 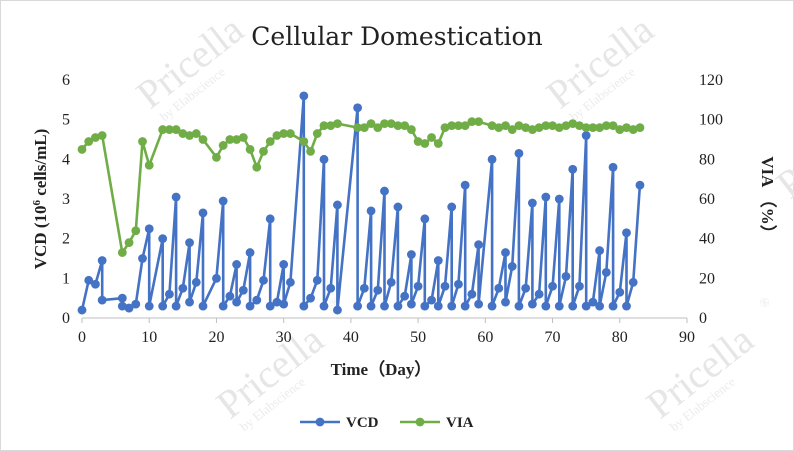 What do you see at coordinates (687, 337) in the screenshot?
I see `x-tick-label: 90` at bounding box center [687, 337].